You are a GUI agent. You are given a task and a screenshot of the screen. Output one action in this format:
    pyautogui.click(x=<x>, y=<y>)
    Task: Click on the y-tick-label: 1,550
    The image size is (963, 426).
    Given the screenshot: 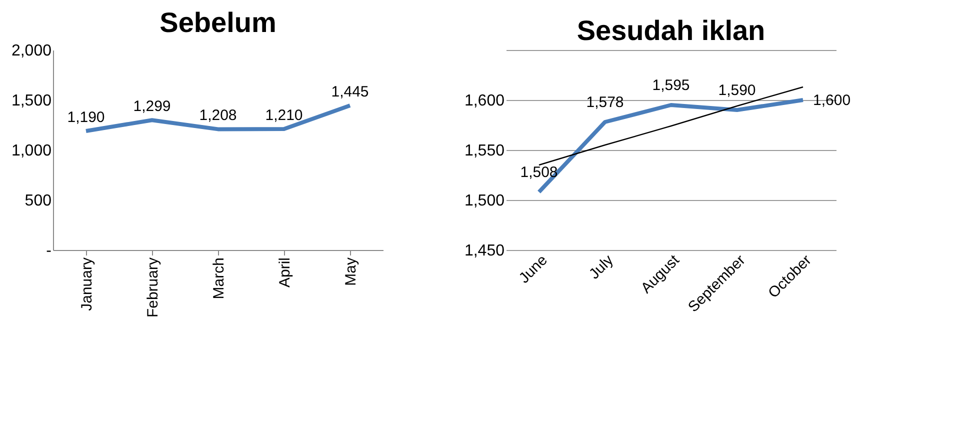 What is the action you would take?
    pyautogui.click(x=484, y=151)
    